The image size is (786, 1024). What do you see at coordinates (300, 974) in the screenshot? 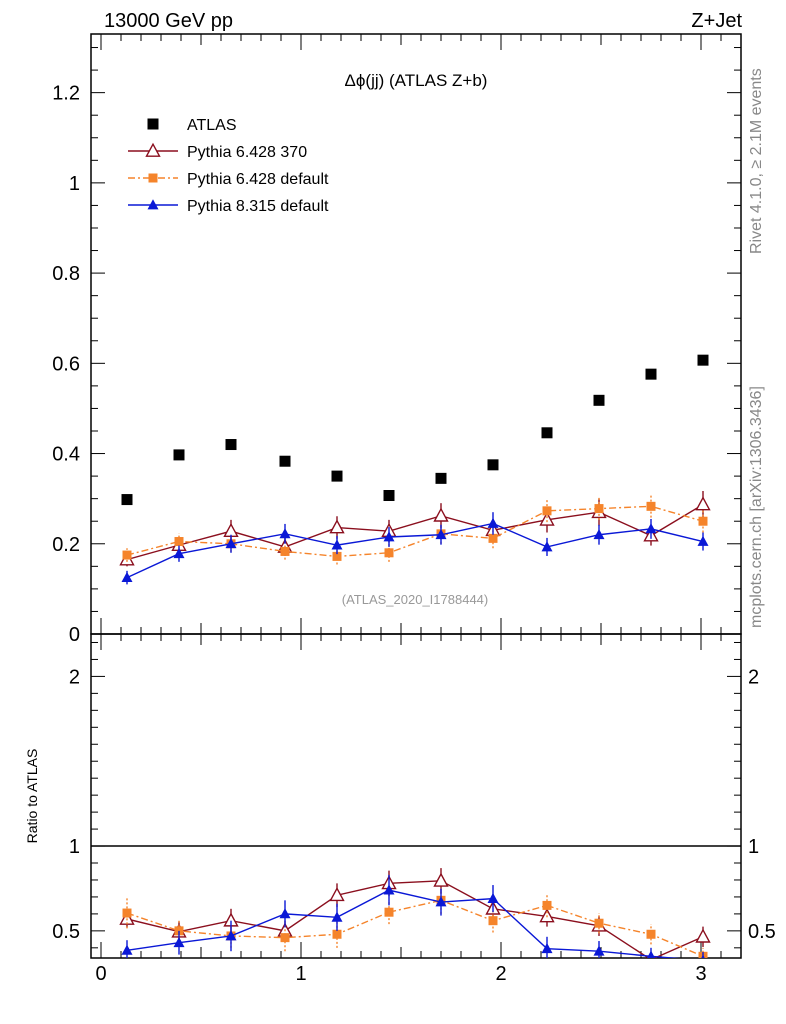
I see `ratio-xtick-label: 1` at bounding box center [300, 974].